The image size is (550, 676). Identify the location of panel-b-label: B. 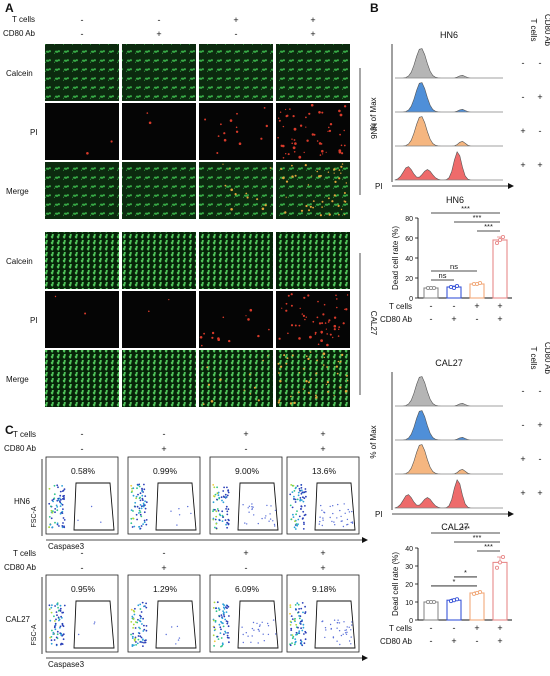
(374, 8).